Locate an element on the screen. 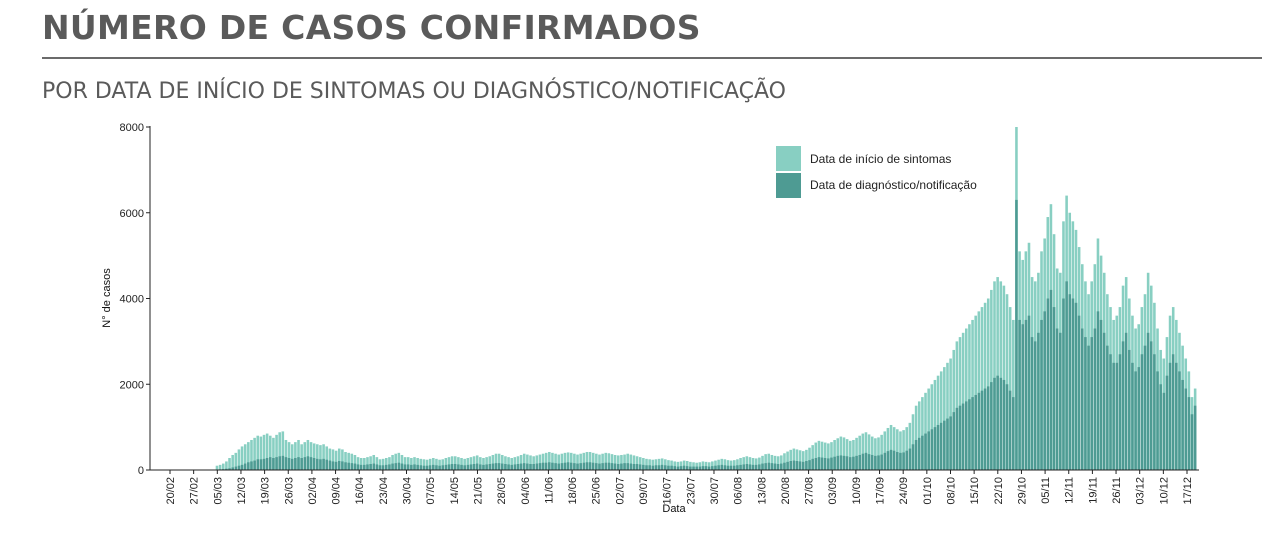 Image resolution: width=1279 pixels, height=535 pixels. page-title: NÚMERO DE CASOS CONFIRMADOS is located at coordinates (371, 27).